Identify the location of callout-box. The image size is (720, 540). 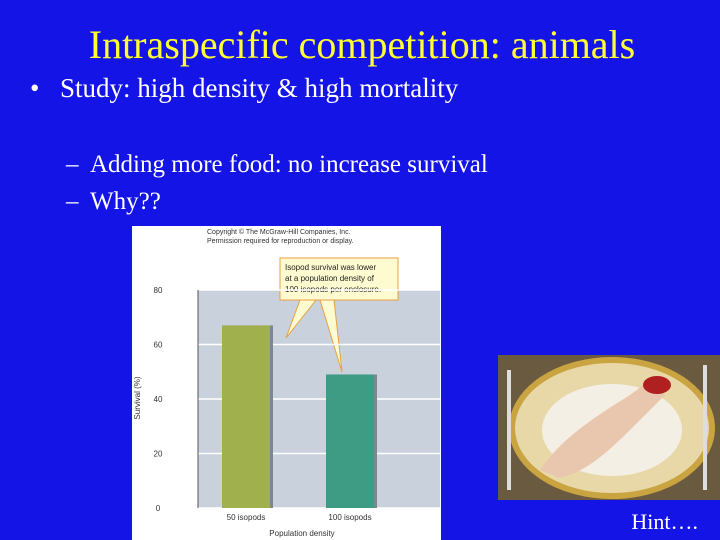
(339, 279).